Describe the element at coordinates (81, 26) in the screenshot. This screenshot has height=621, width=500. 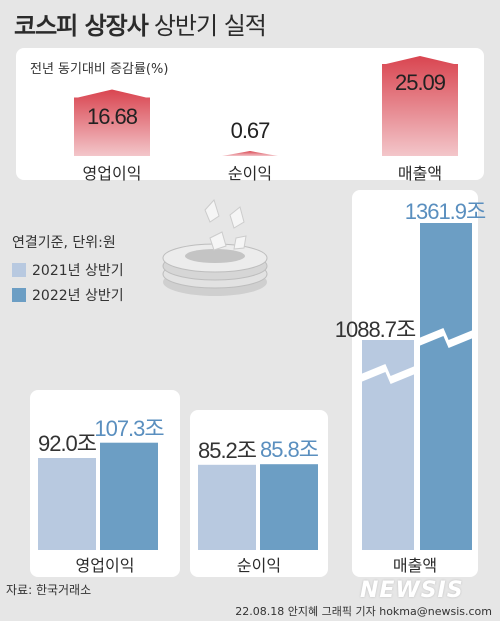
I see `title-bold: 코스피 상장사` at that location.